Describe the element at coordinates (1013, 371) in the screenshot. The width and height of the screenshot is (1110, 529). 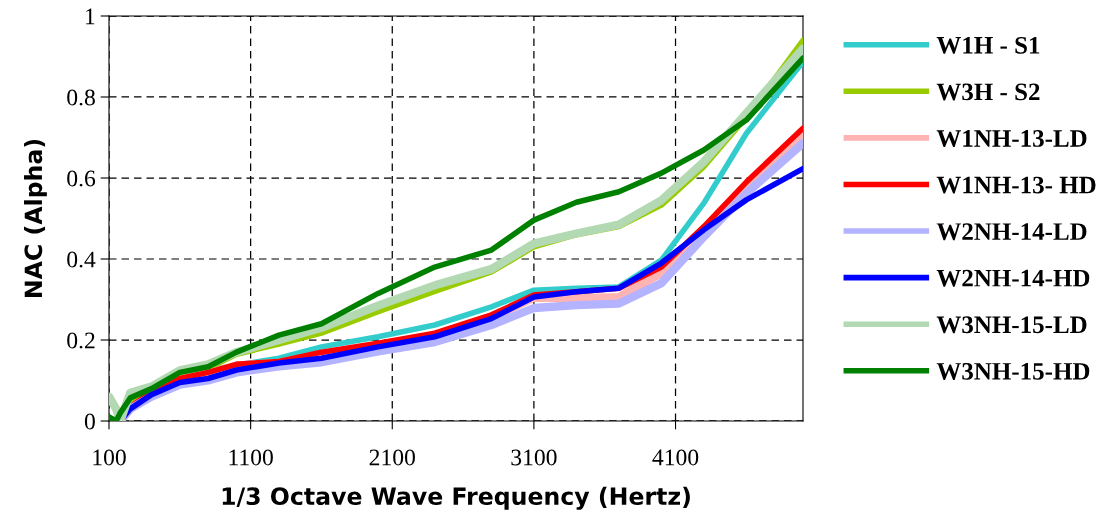
I see `legend-label: W3NH-15-HD` at that location.